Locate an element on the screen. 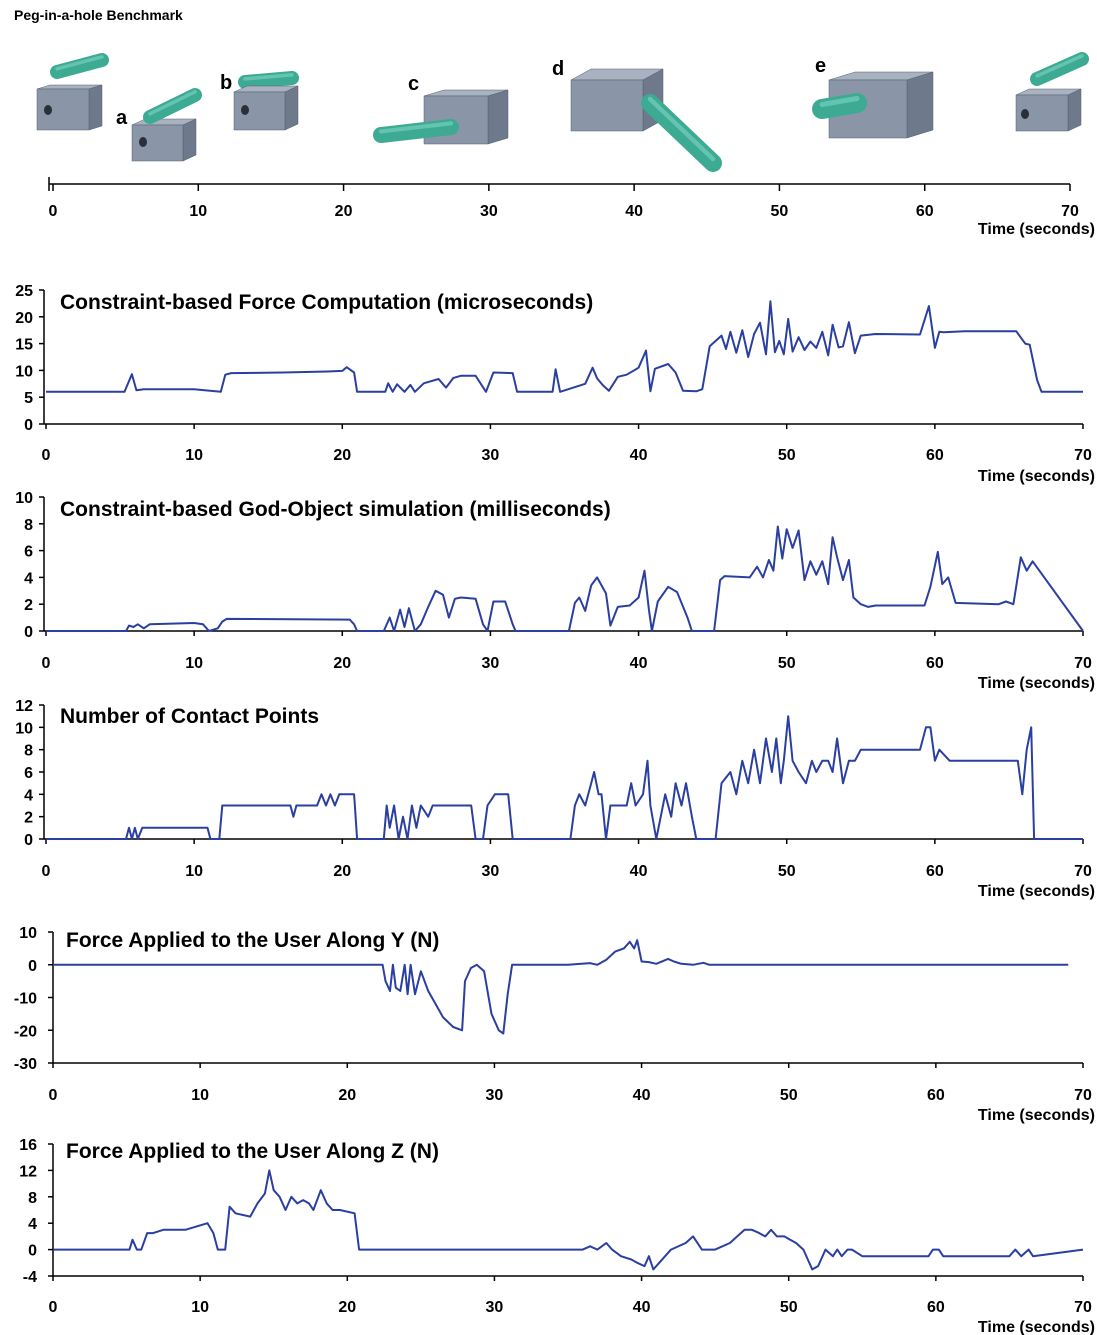  timeline-tick-label: 50 is located at coordinates (780, 211).